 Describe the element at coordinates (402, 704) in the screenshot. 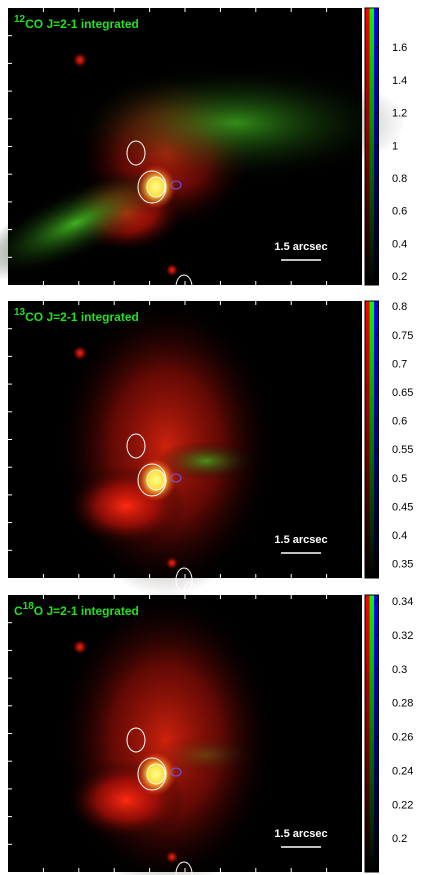

I see `colorbar-tick-label: 0.28` at that location.